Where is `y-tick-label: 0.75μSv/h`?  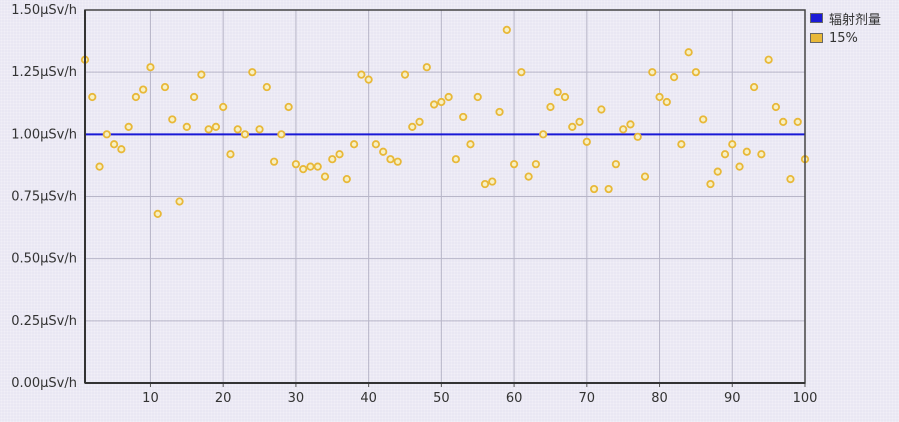
y-tick-label: 0.75μSv/h is located at coordinates (44, 197).